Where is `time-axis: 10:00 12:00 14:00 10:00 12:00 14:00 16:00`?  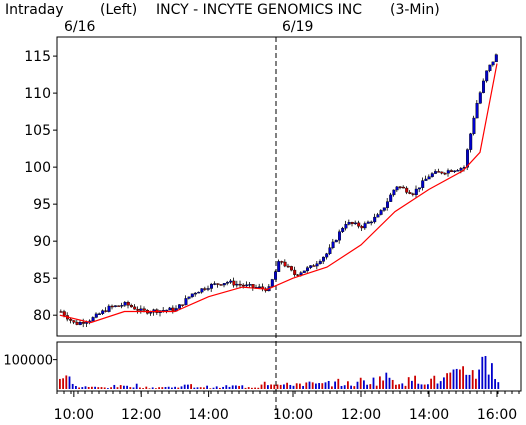 time-axis: 10:00 12:00 14:00 10:00 12:00 14:00 16:00 is located at coordinates (287, 407).